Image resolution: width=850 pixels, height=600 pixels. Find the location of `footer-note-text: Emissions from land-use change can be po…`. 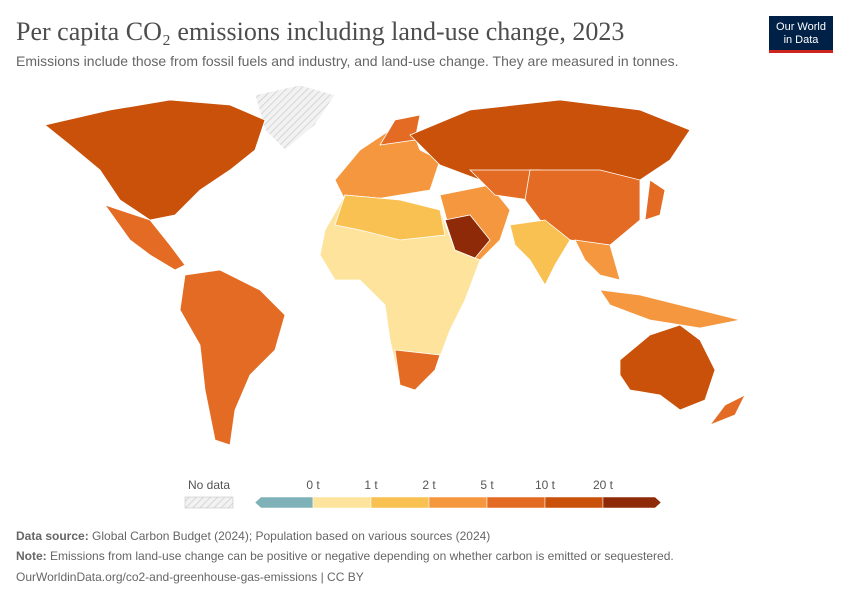

footer-note-text: Emissions from land-use change can be po… is located at coordinates (362, 556).